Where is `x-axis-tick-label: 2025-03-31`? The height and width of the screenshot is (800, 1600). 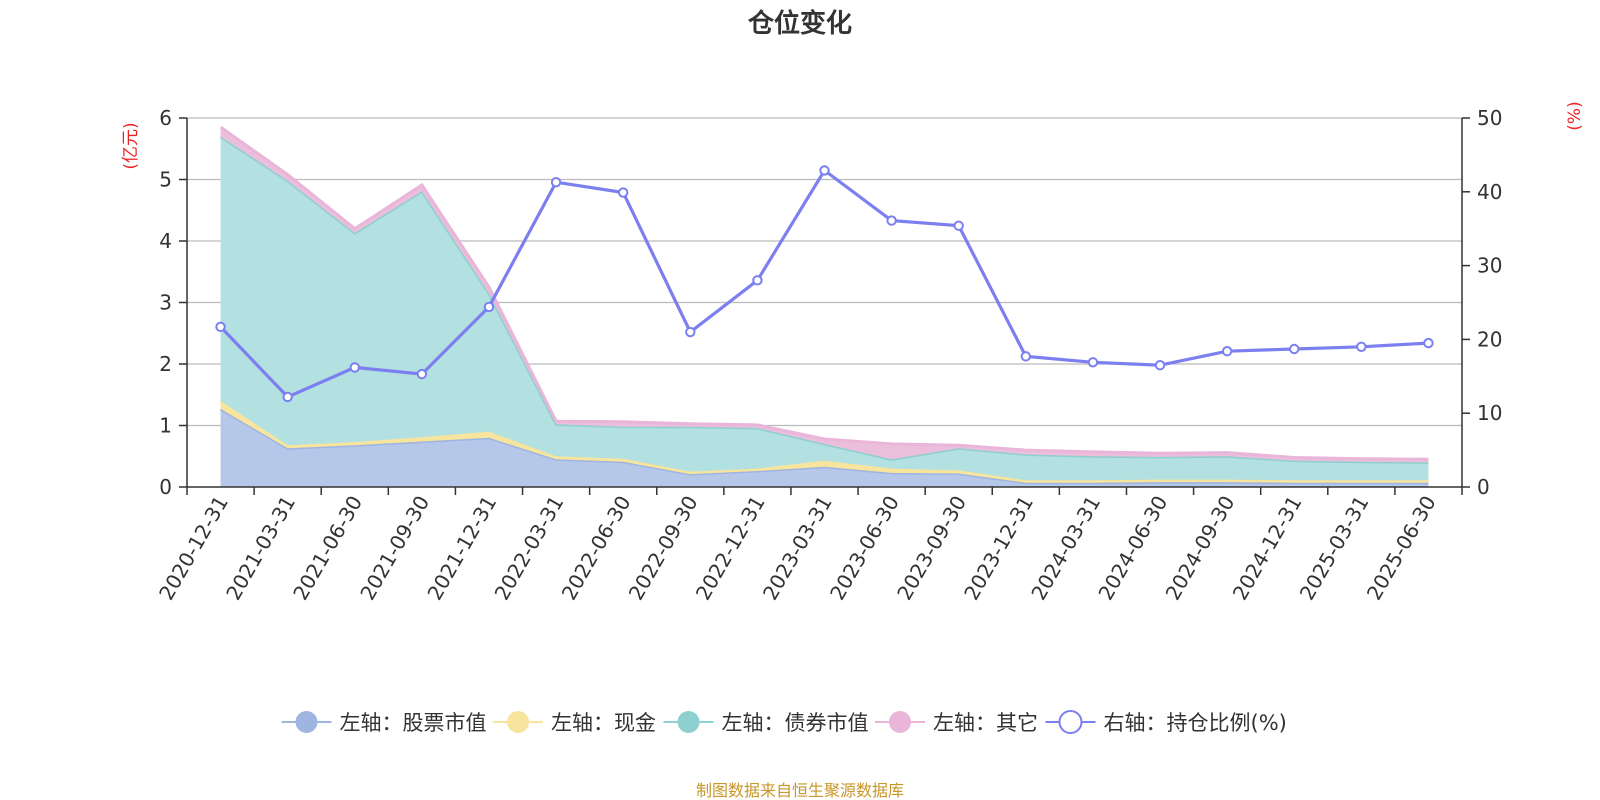
x-axis-tick-label: 2025-03-31 is located at coordinates (1334, 548).